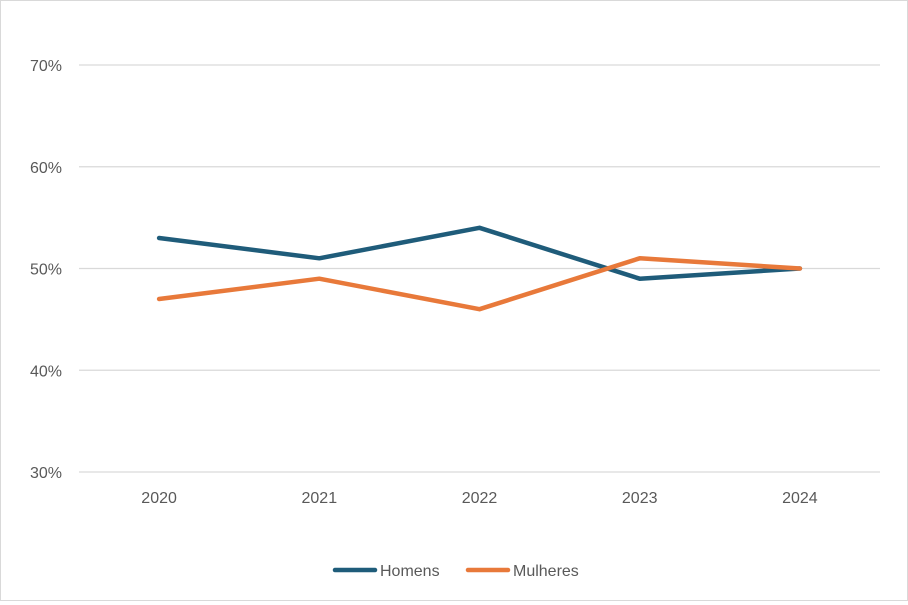  I want to click on y-tick-label: 70%, so click(46, 66).